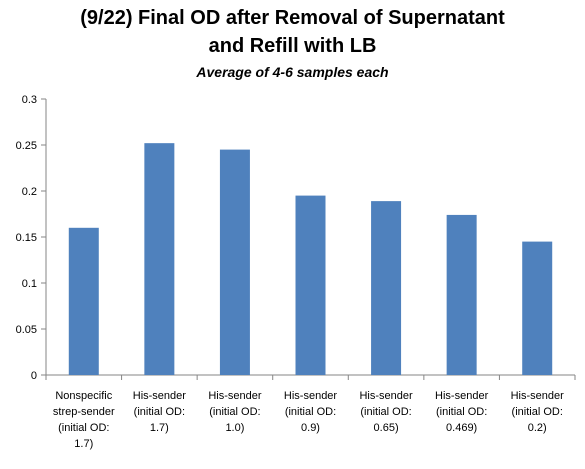 The height and width of the screenshot is (469, 585). Describe the element at coordinates (234, 428) in the screenshot. I see `x-category-label: 1.0)` at that location.